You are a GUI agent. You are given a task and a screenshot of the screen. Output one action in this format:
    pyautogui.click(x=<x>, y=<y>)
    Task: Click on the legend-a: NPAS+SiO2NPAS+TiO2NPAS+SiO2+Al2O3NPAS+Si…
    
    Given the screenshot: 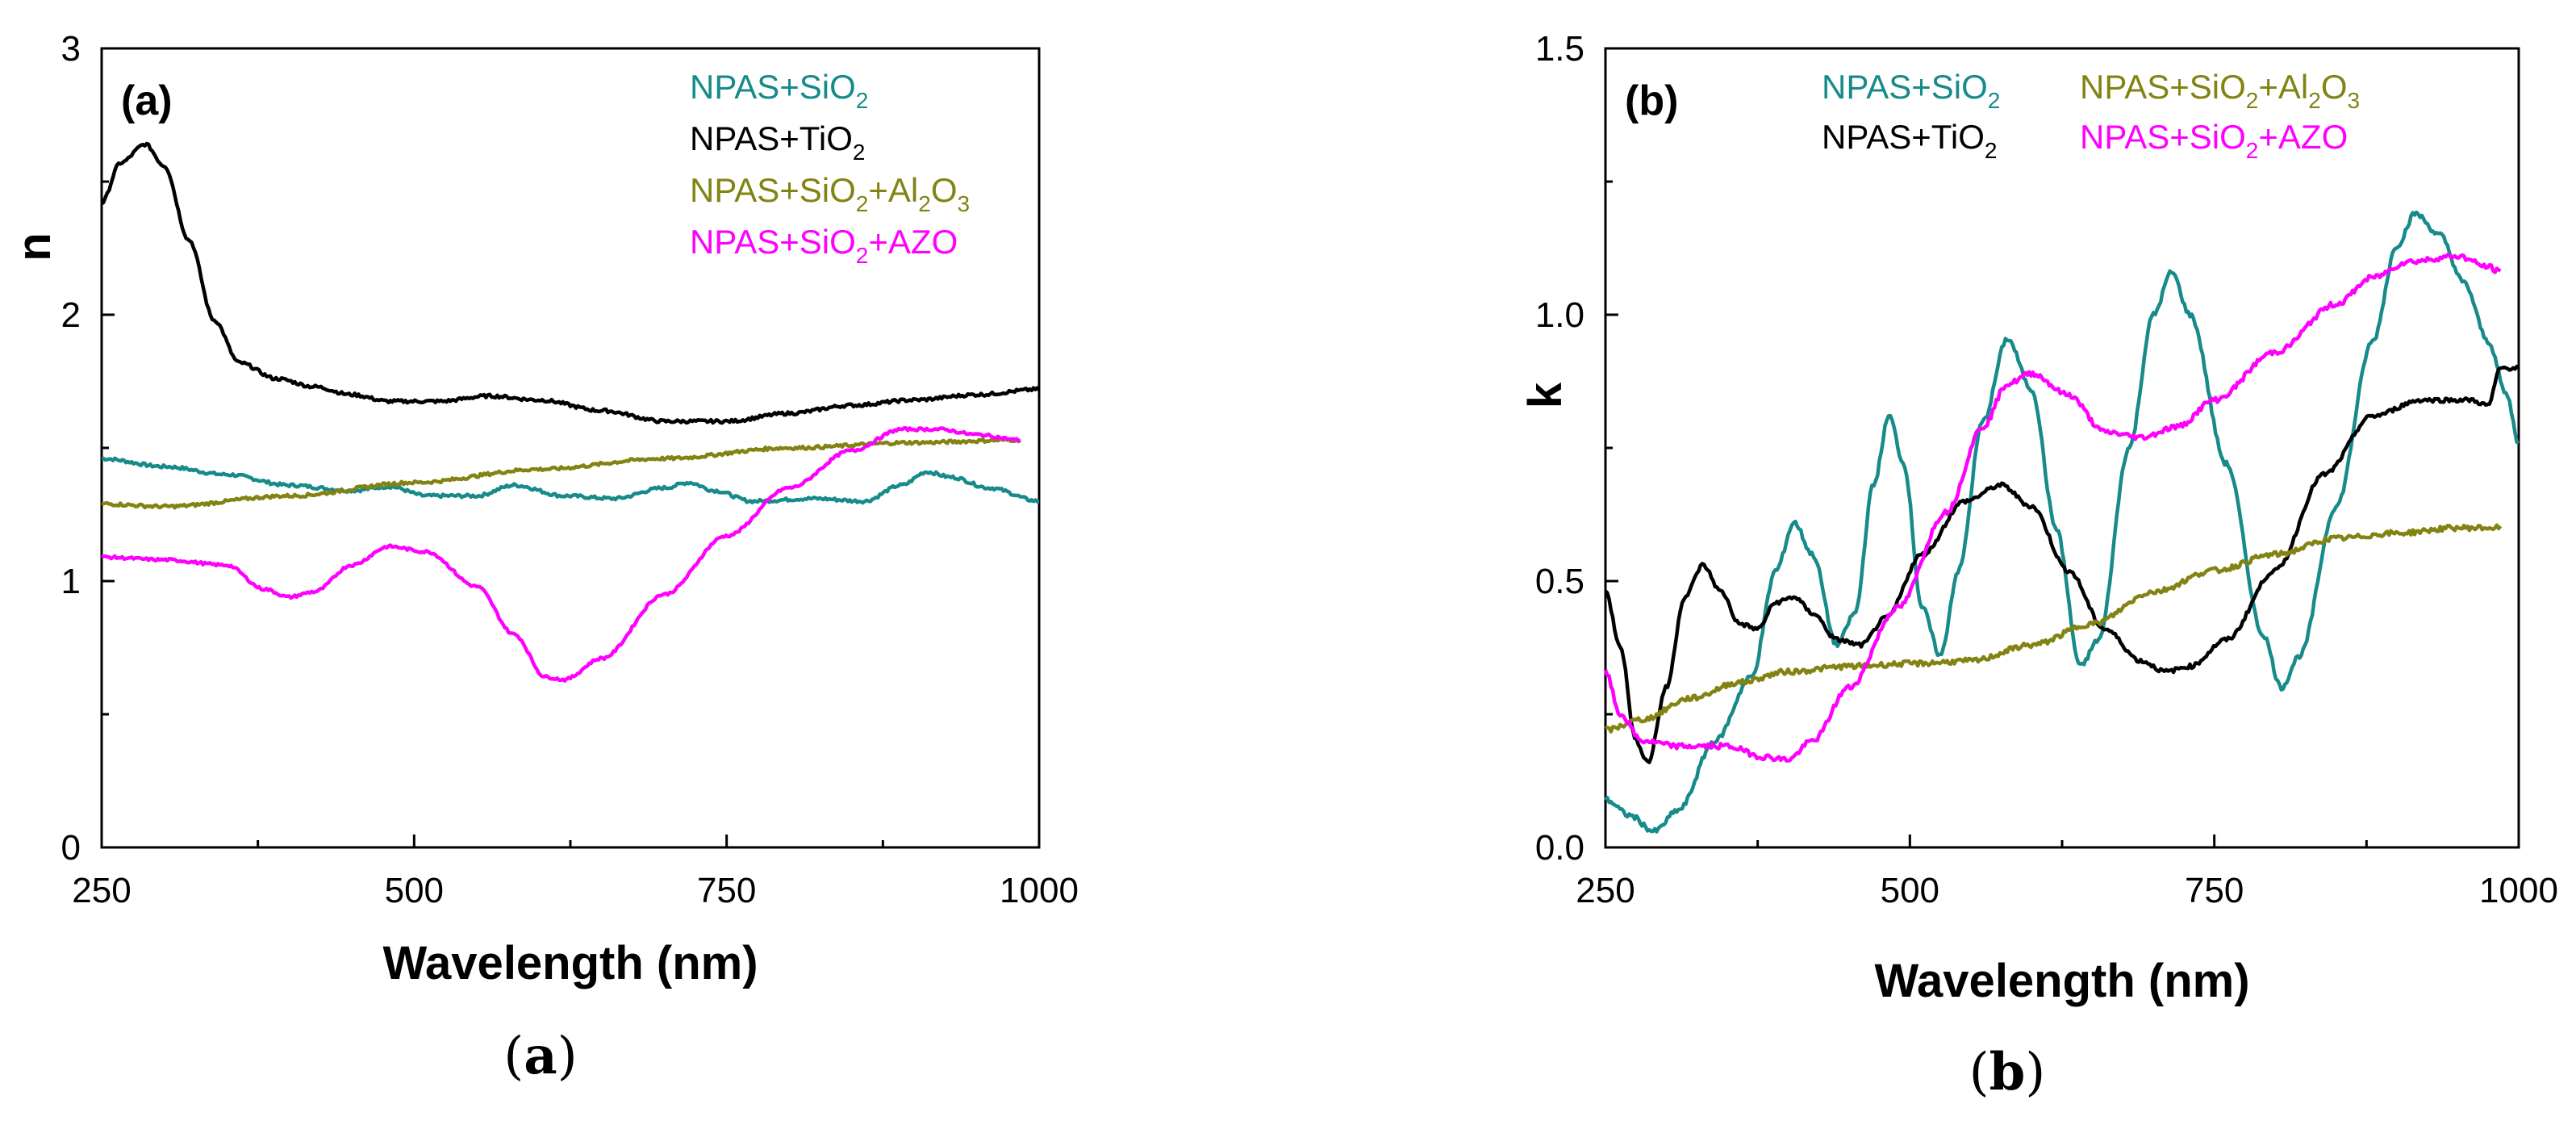 What is the action you would take?
    pyautogui.click(x=830, y=168)
    